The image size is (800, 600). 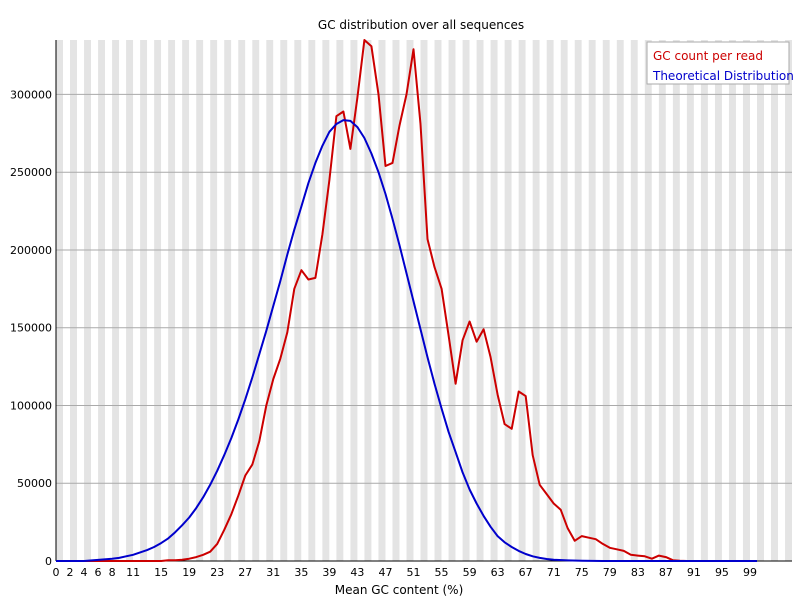 What do you see at coordinates (112, 572) in the screenshot?
I see `x-tick-label: 8` at bounding box center [112, 572].